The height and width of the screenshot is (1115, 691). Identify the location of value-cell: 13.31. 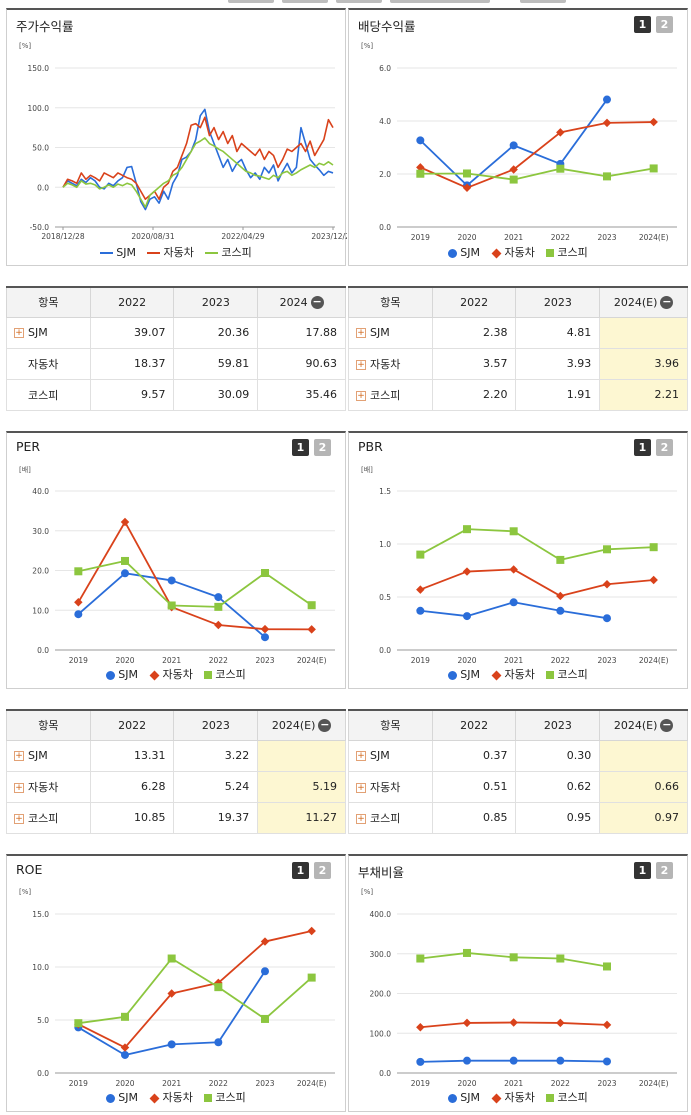
(132, 755).